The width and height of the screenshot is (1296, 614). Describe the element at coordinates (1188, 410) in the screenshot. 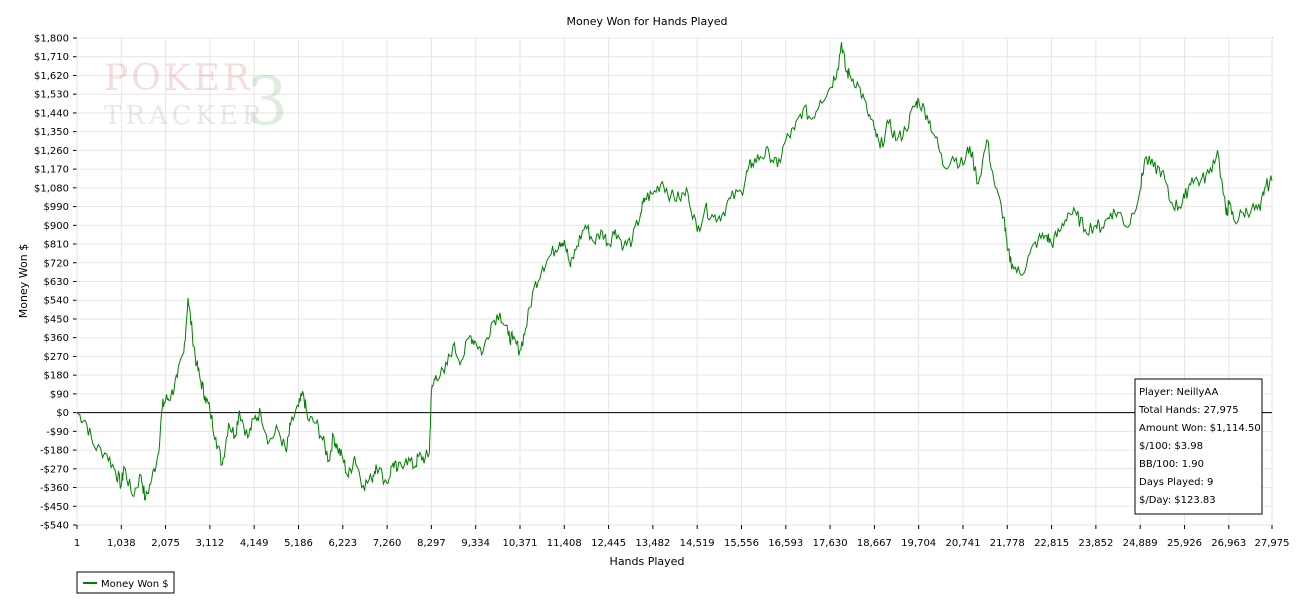

I see `stats-total-hands: Total Hands: 27,975` at that location.